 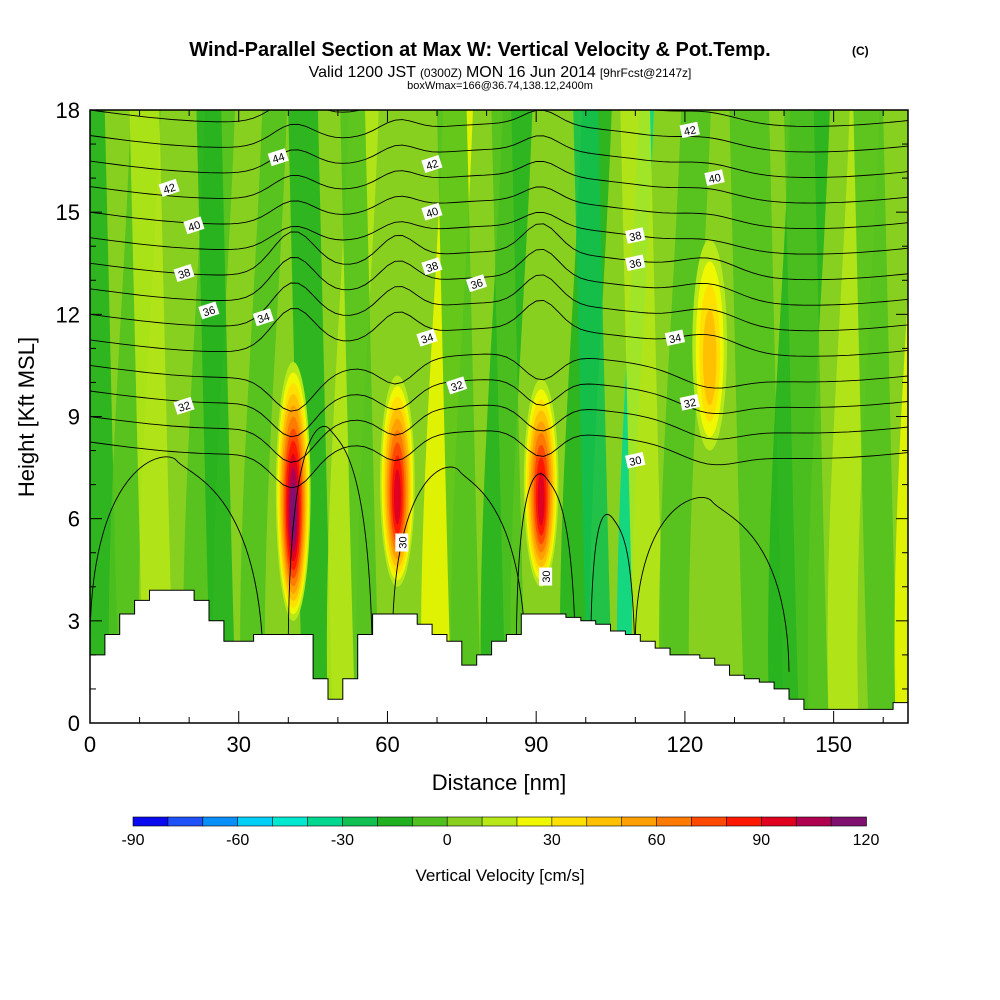 What do you see at coordinates (237, 840) in the screenshot?
I see `colorbar-tick-label: -60` at bounding box center [237, 840].